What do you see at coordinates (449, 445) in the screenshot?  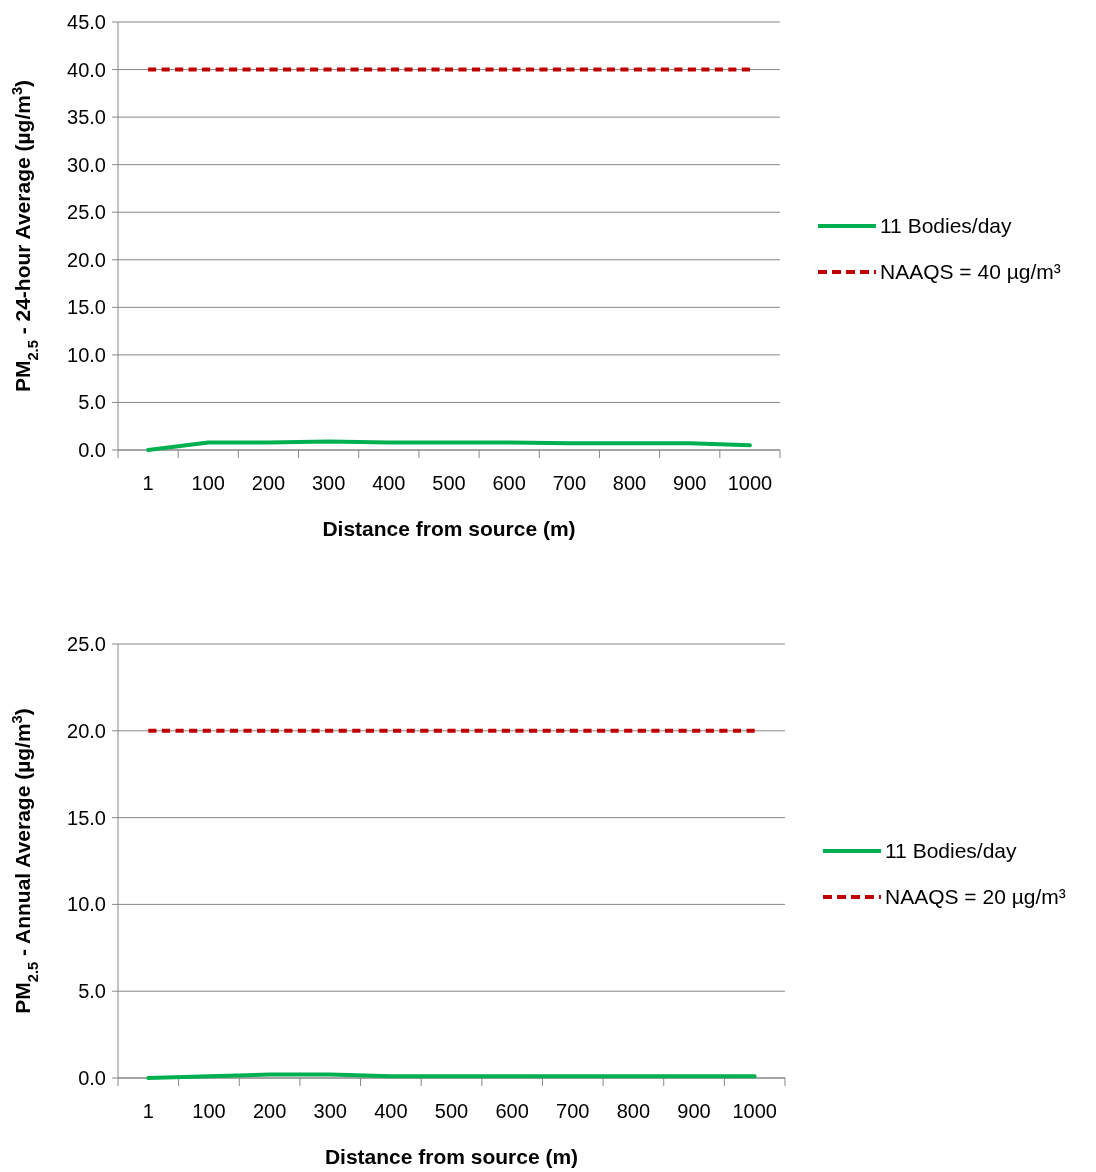 I see `line-series` at bounding box center [449, 445].